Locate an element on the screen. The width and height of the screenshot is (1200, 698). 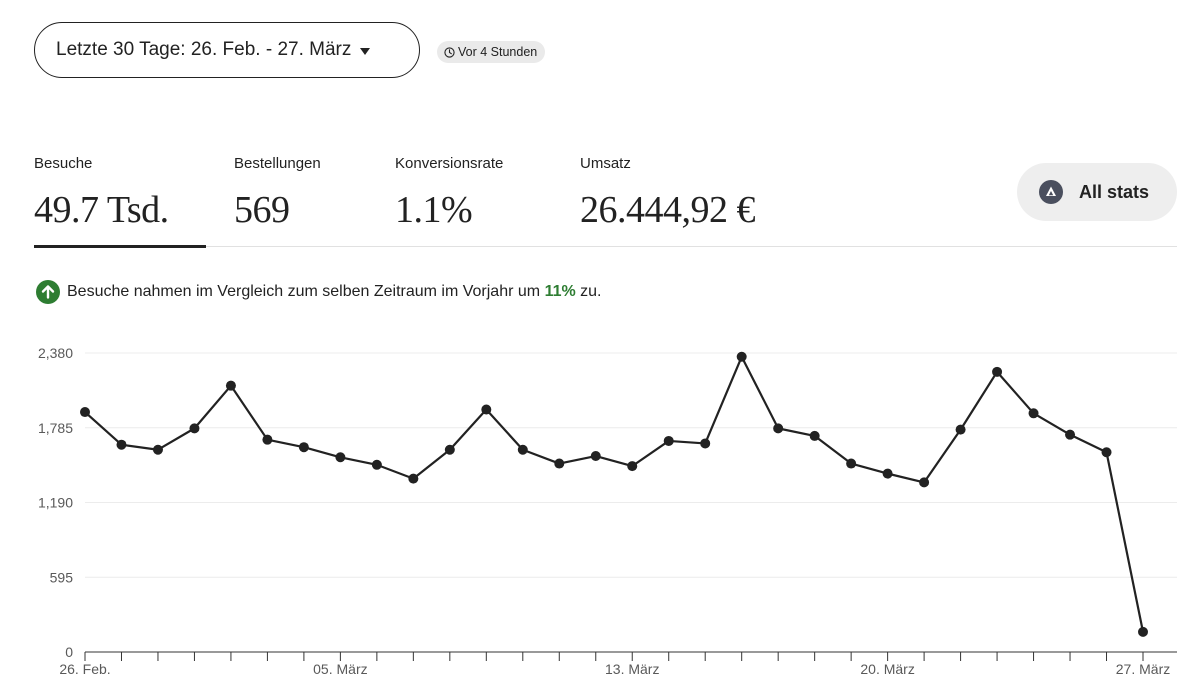
x-tick-label: 13. März is located at coordinates (632, 669).